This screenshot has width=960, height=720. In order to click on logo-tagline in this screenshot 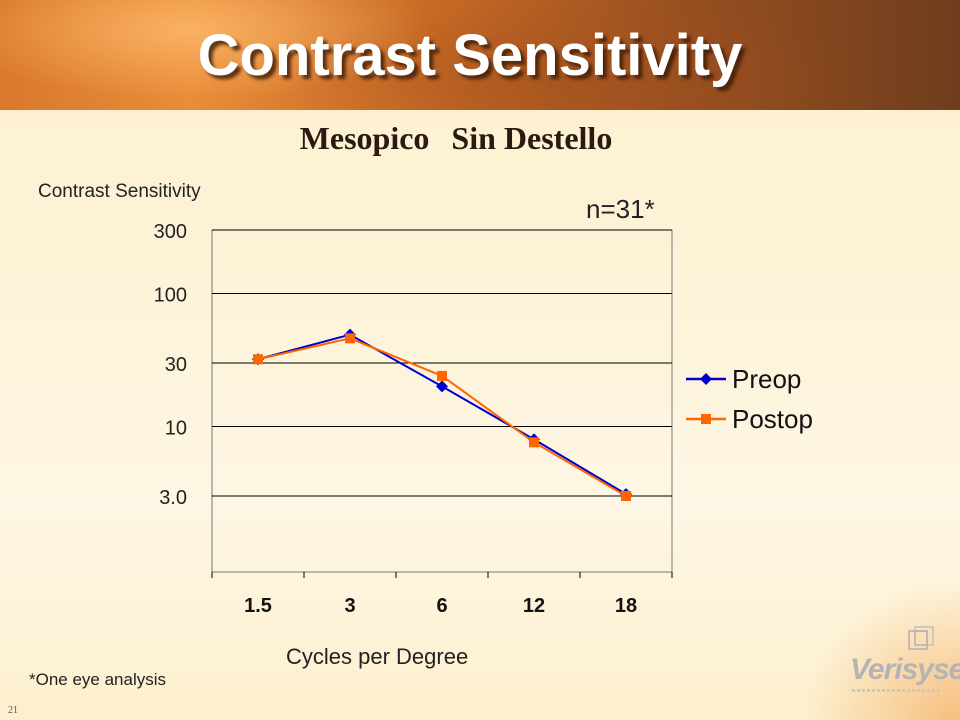, I will do `click(897, 690)`.